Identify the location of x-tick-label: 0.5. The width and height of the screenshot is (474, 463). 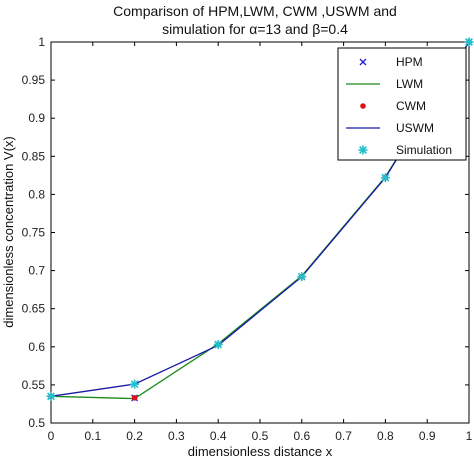
(260, 436).